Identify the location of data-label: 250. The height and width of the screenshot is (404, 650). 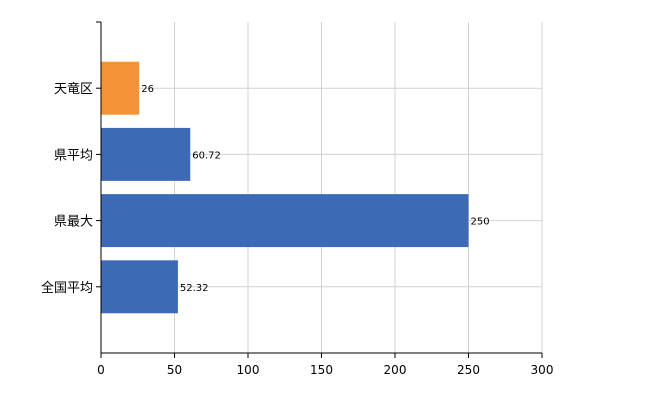
(480, 222).